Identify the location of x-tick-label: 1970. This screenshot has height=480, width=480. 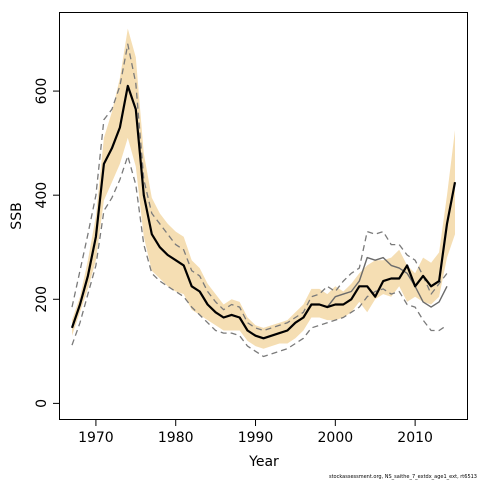
(96, 438).